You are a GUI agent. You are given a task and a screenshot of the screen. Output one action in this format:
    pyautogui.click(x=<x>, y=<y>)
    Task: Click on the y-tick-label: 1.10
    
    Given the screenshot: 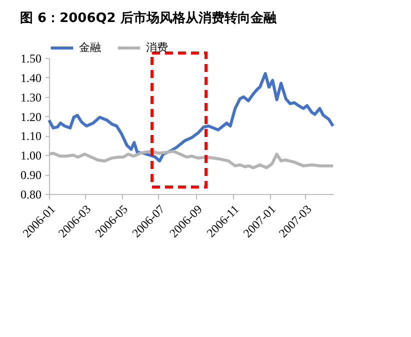 What is the action you would take?
    pyautogui.click(x=31, y=136)
    